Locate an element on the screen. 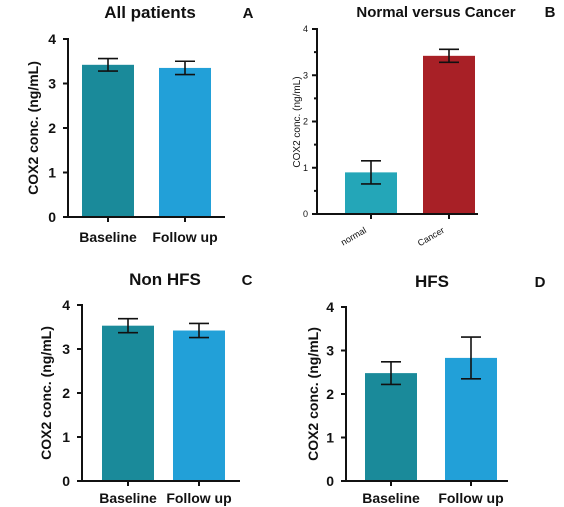 The width and height of the screenshot is (564, 507). panel-label: C is located at coordinates (247, 280).